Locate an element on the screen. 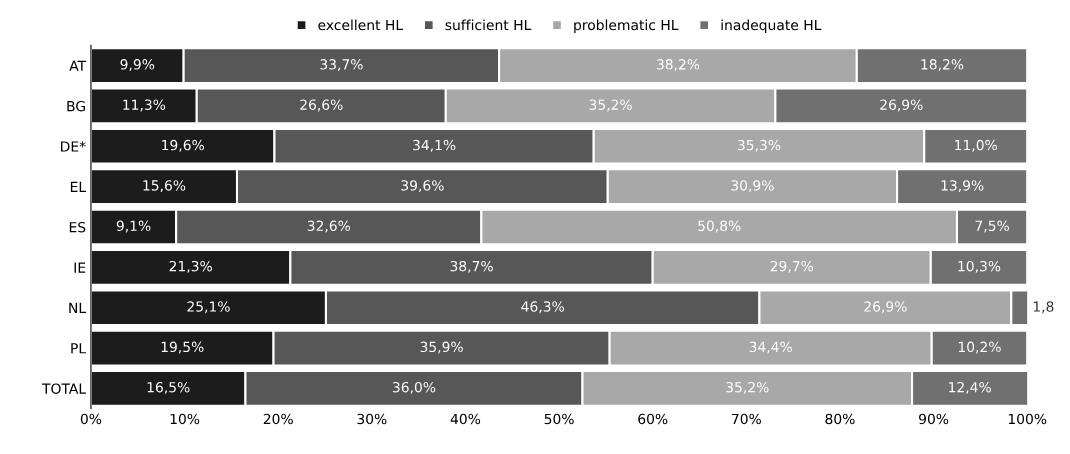 The image size is (1070, 454). x-tick-label: 20% is located at coordinates (278, 419).